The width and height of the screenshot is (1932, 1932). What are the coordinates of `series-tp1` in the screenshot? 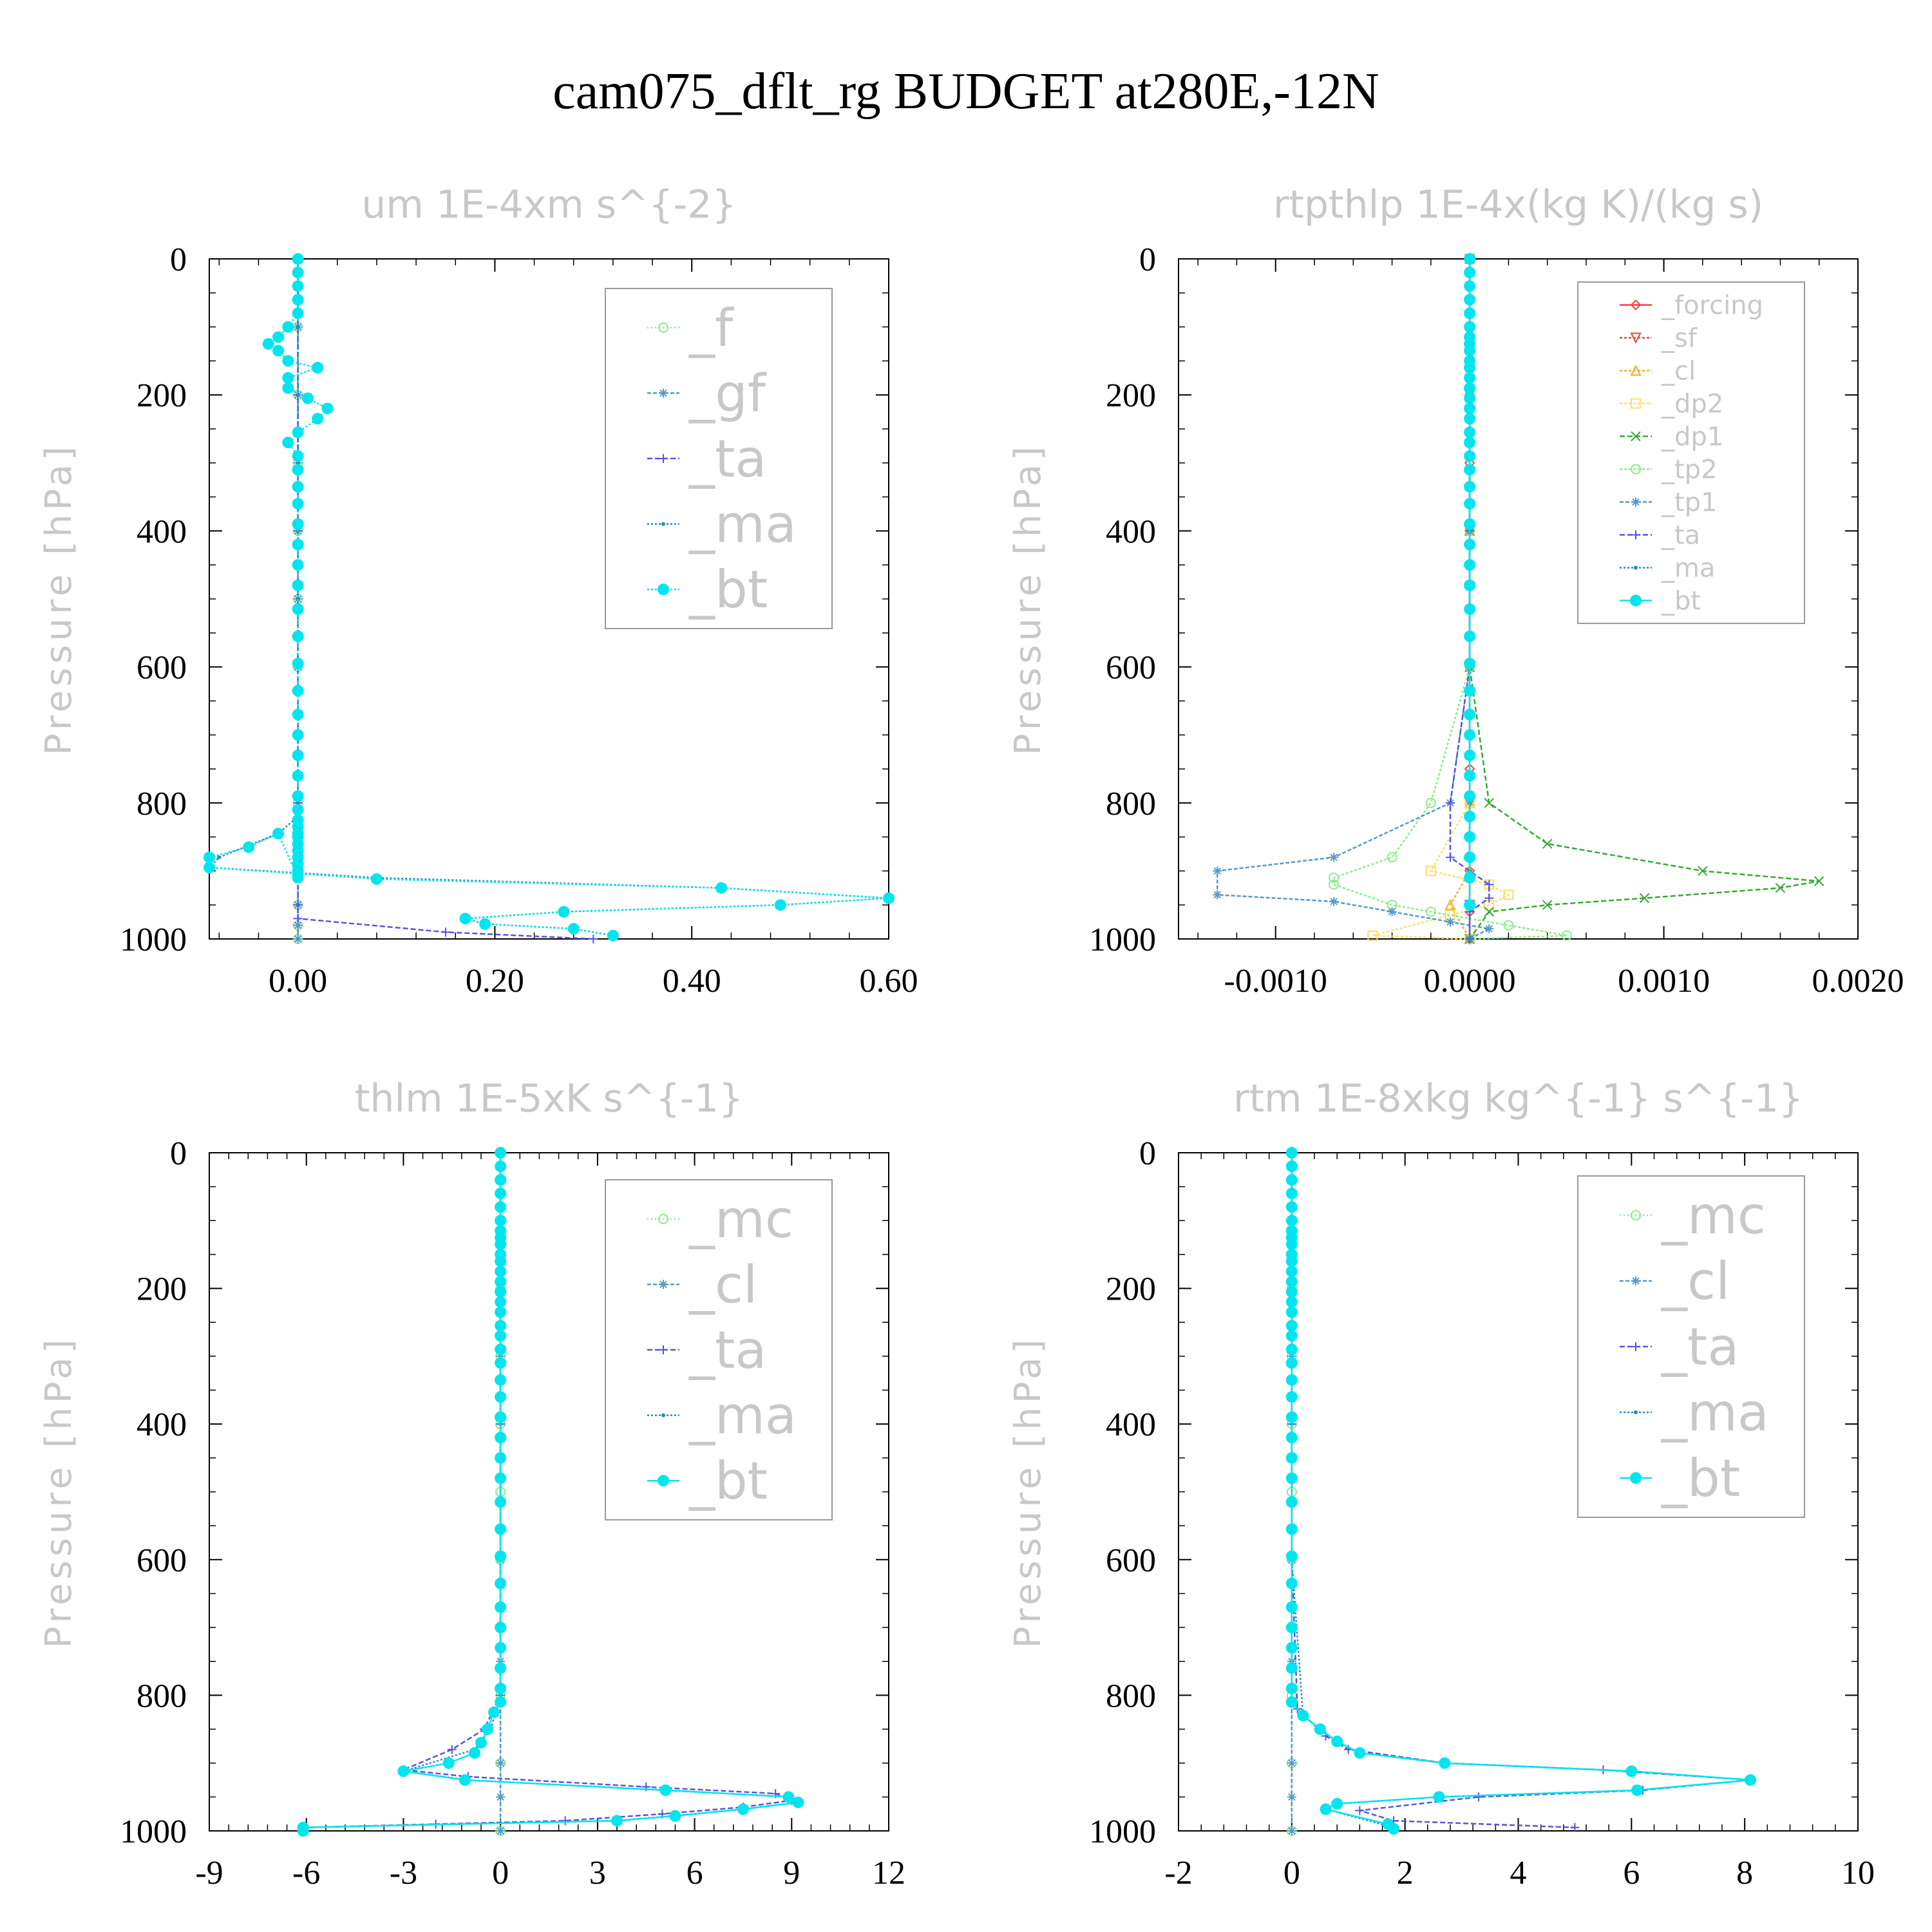 It's located at (1353, 598).